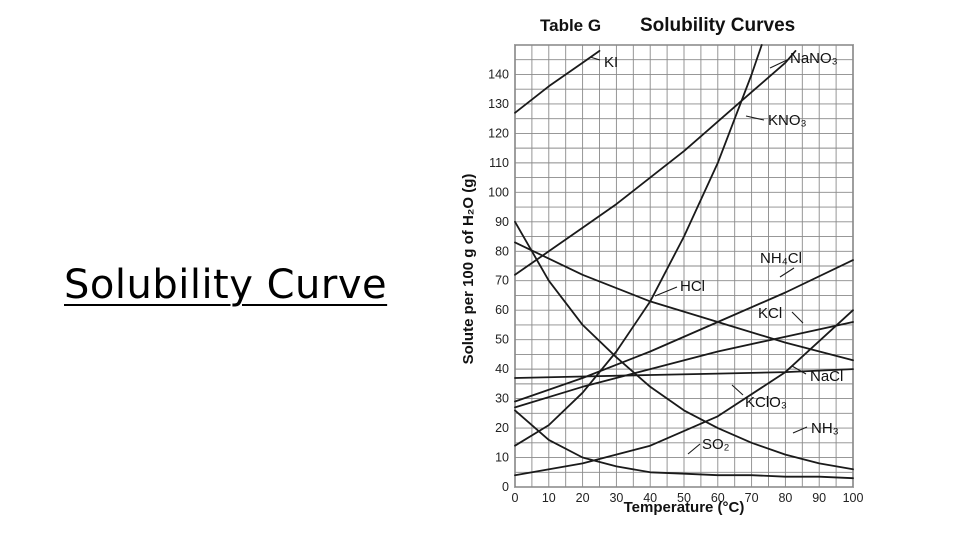 The width and height of the screenshot is (960, 540). What do you see at coordinates (684, 373) in the screenshot?
I see `series-line-nacl` at bounding box center [684, 373].